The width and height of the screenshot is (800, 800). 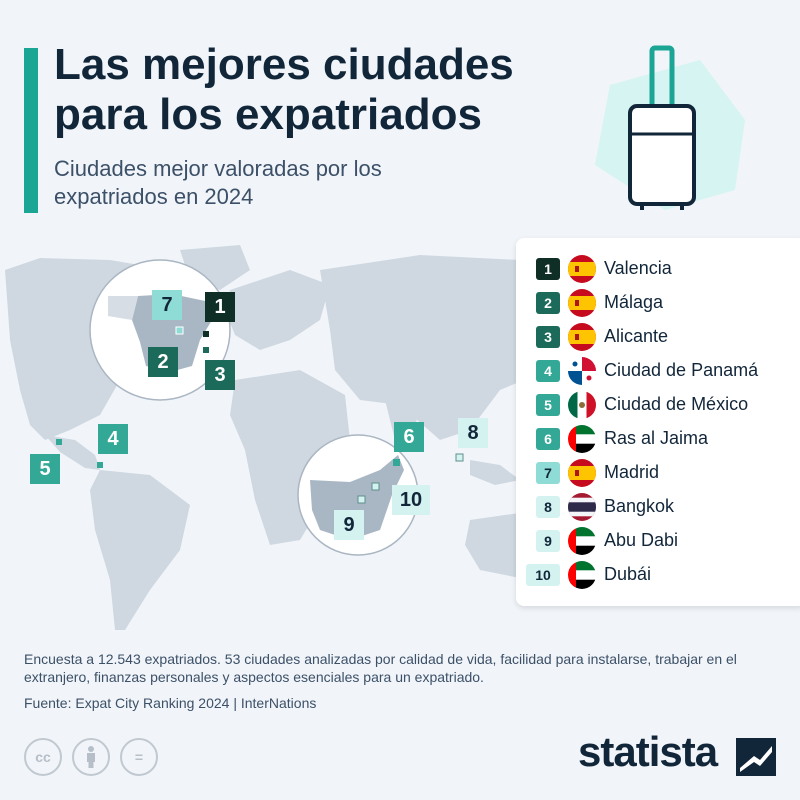 I want to click on legend-city: Alicante, so click(x=636, y=336).